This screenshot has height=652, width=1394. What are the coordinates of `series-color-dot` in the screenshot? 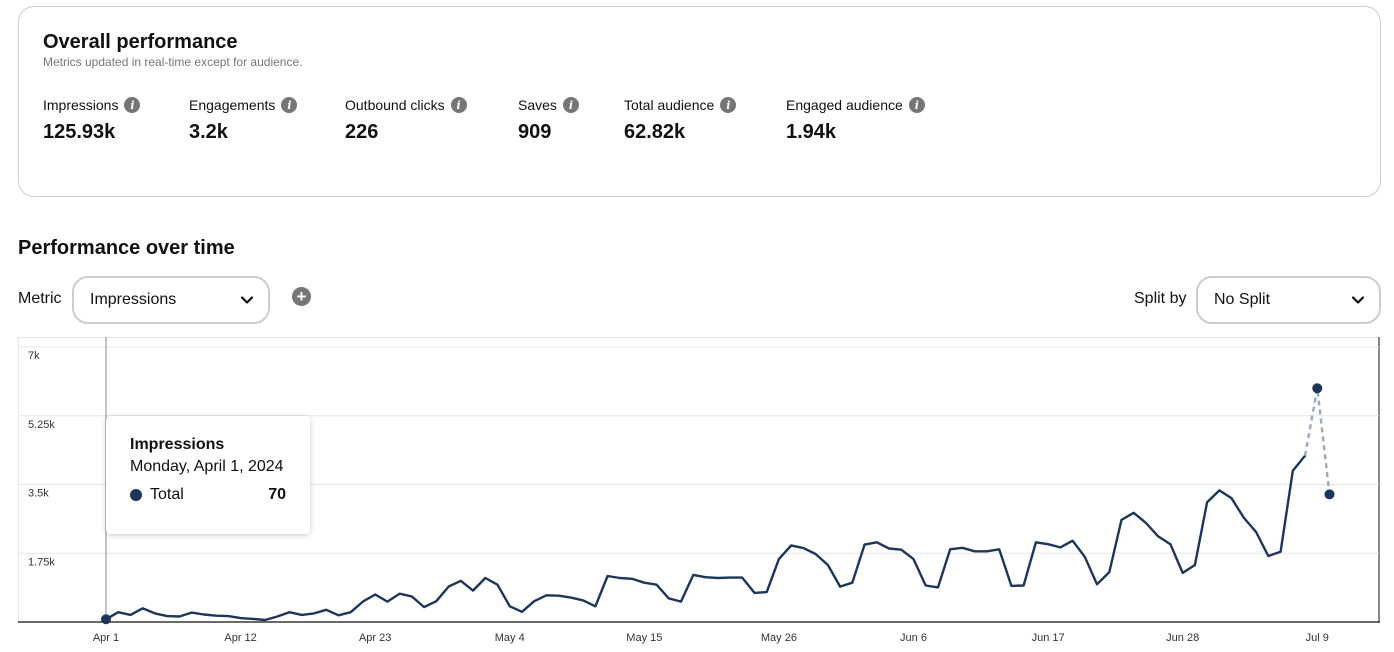 It's located at (136, 495).